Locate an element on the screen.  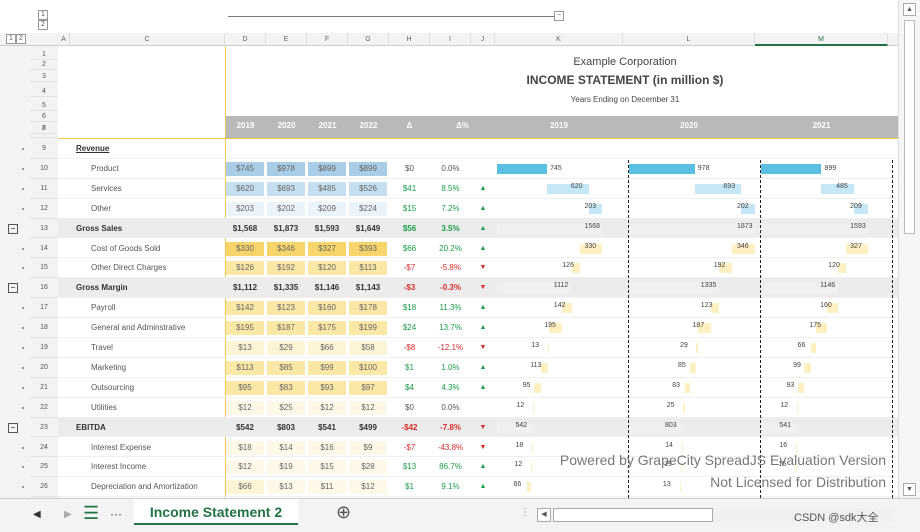
row-header: 18 is located at coordinates (44, 328).